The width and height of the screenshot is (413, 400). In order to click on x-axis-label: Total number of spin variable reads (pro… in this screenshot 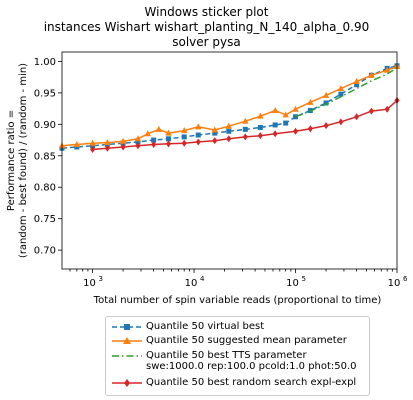, I will do `click(237, 300)`.